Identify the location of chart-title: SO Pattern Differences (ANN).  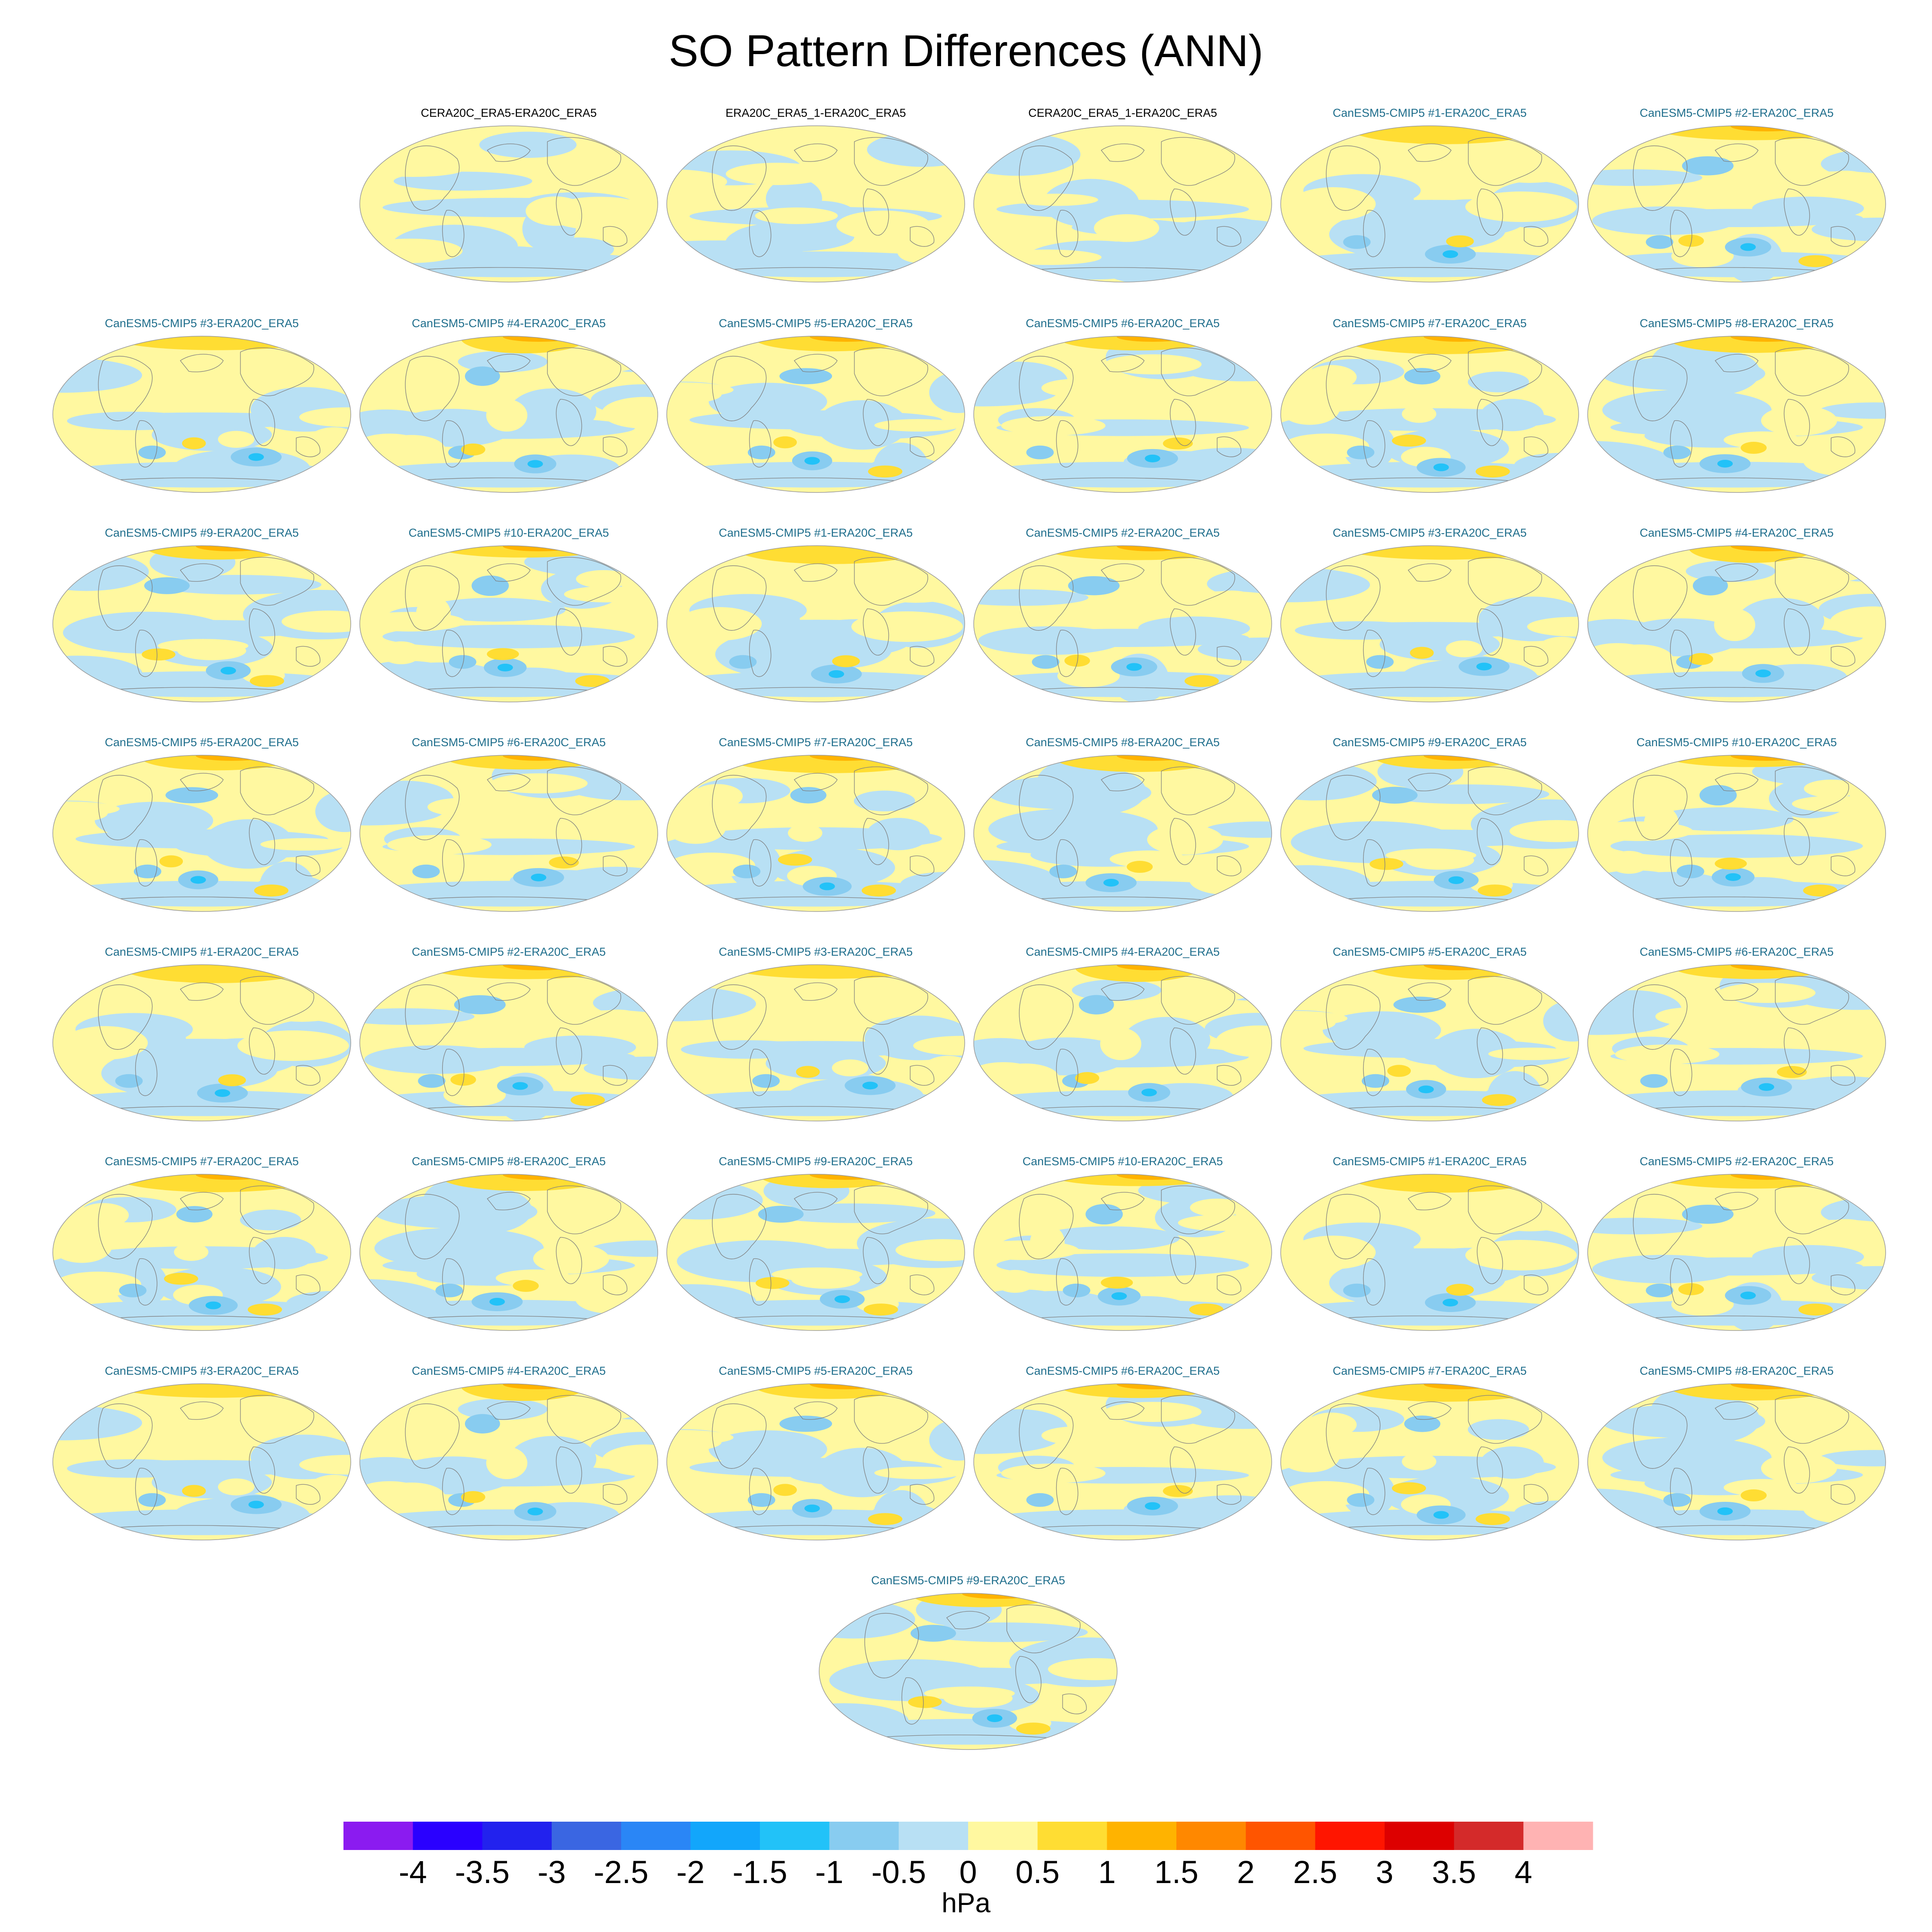
(966, 51).